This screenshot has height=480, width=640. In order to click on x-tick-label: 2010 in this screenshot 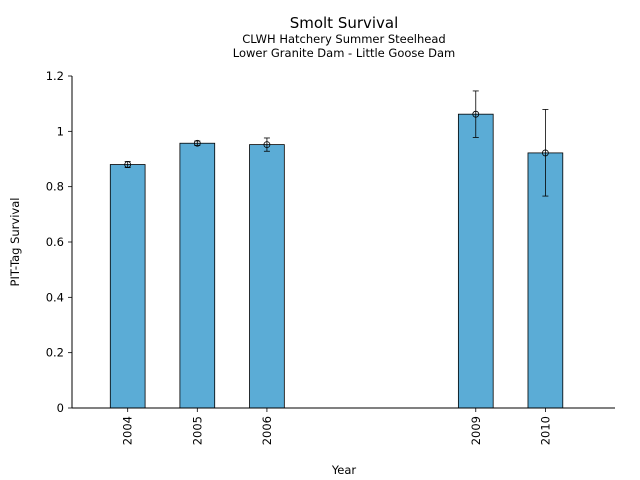, I will do `click(545, 430)`.